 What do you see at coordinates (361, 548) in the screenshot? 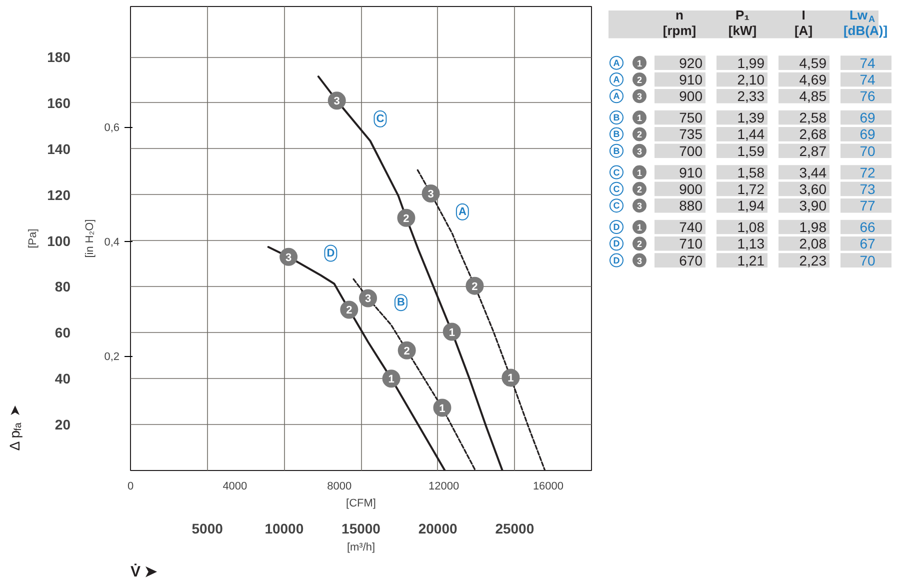
I see `x-axis-title: [m³/h]` at bounding box center [361, 548].